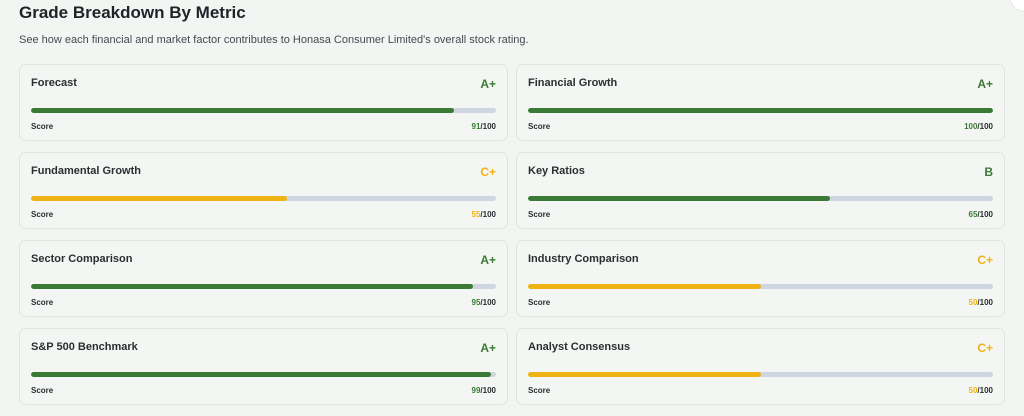 This screenshot has height=416, width=1024. What do you see at coordinates (760, 278) in the screenshot?
I see `metric-card-industry-comparison: Industry Comparison C+ Score 50/100` at bounding box center [760, 278].